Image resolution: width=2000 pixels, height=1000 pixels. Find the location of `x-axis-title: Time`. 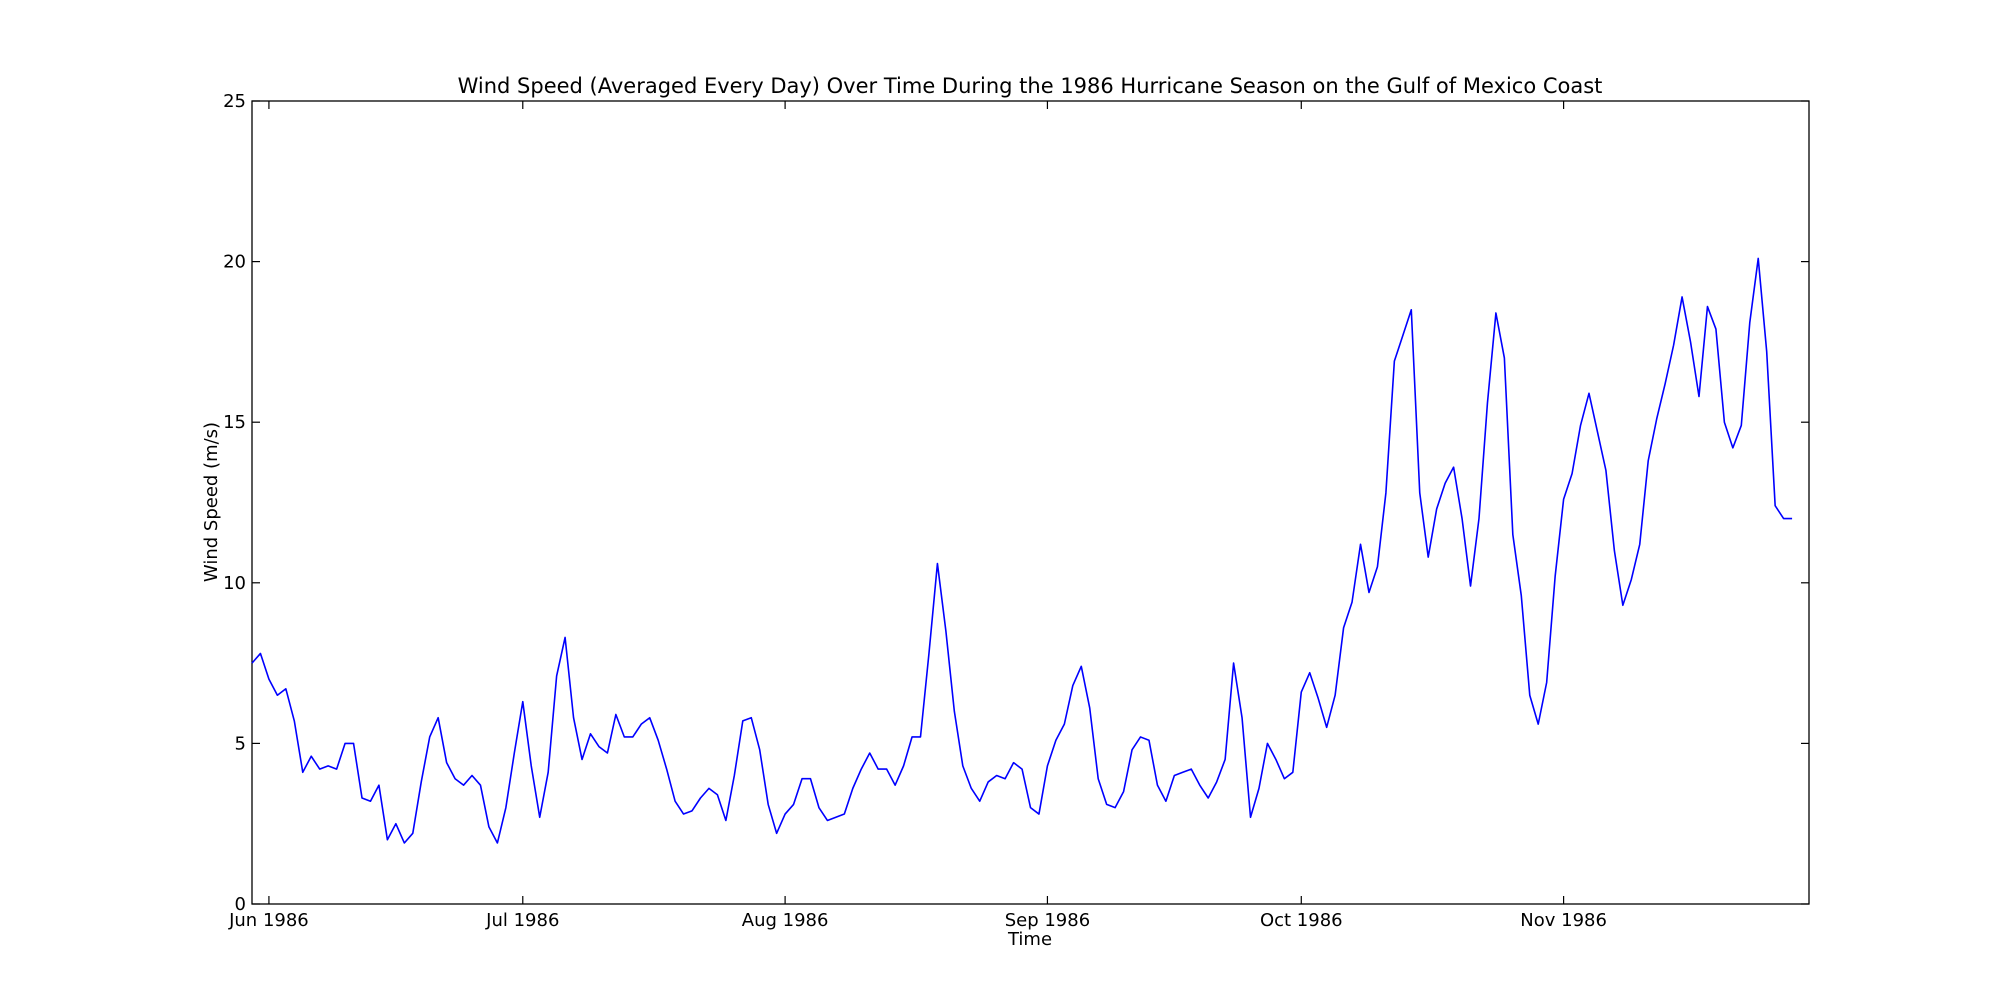

x-axis-title: Time is located at coordinates (1029, 939).